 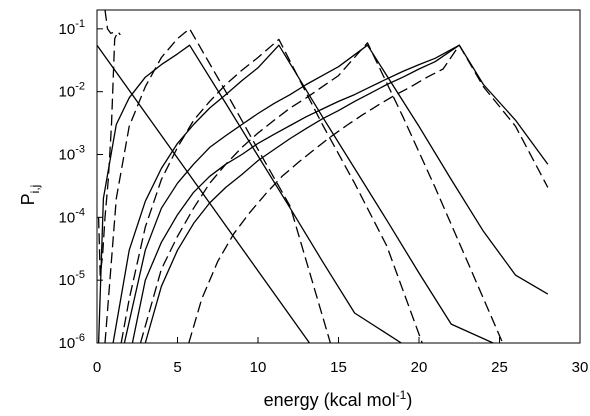 I want to click on y-tick-exp: -1, so click(x=80, y=24).